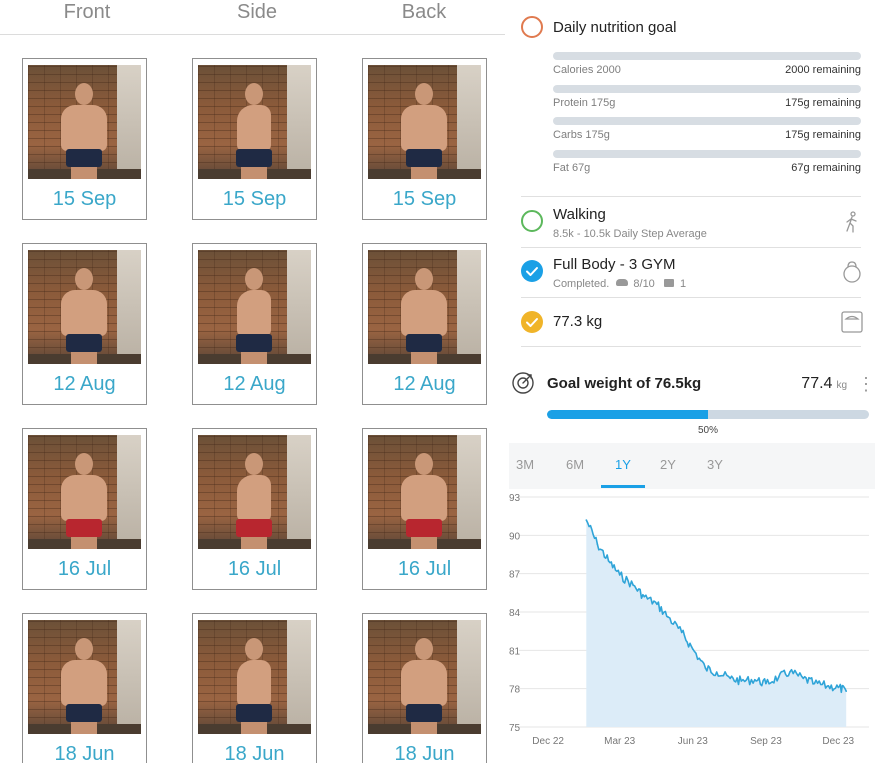  I want to click on photo-card-side: 18 Jun, so click(254, 688).